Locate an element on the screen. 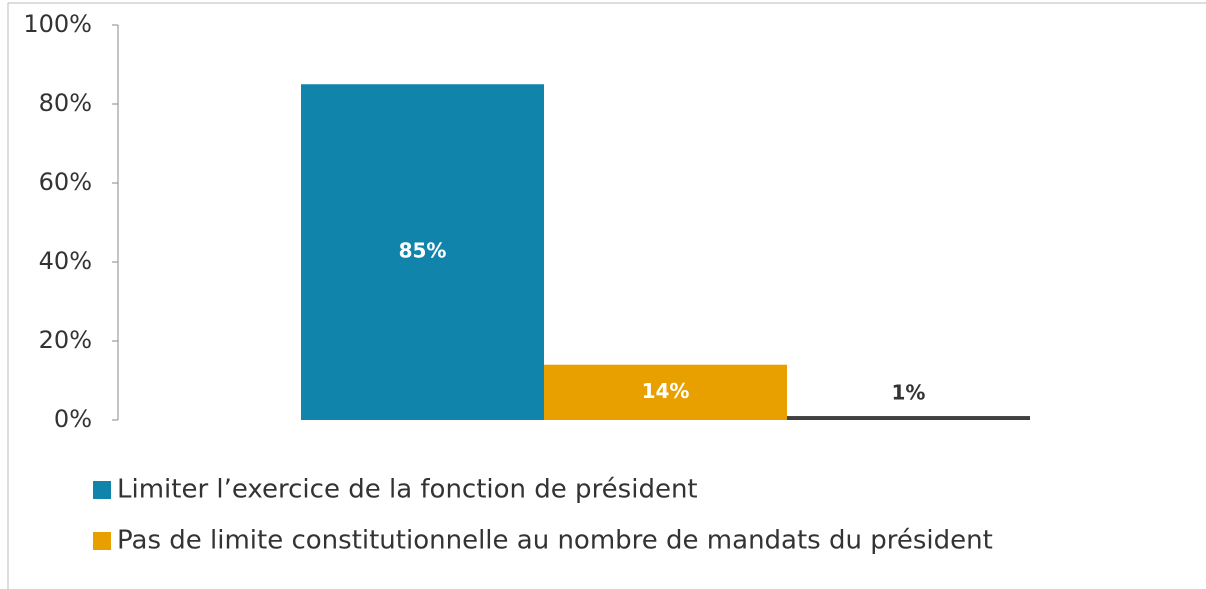 This screenshot has width=1206, height=589. y-tick-label: 60% is located at coordinates (65, 182).